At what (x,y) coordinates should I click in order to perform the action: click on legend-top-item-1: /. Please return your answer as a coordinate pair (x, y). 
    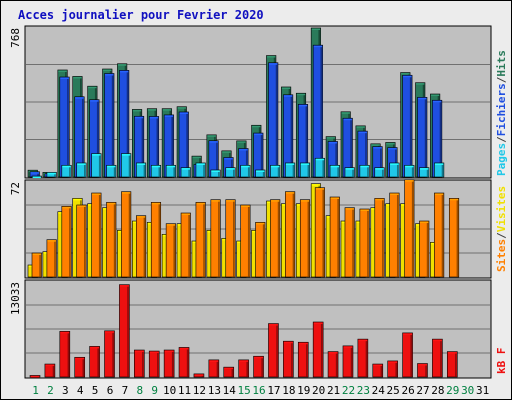
    Looking at the image, I should click on (501, 139).